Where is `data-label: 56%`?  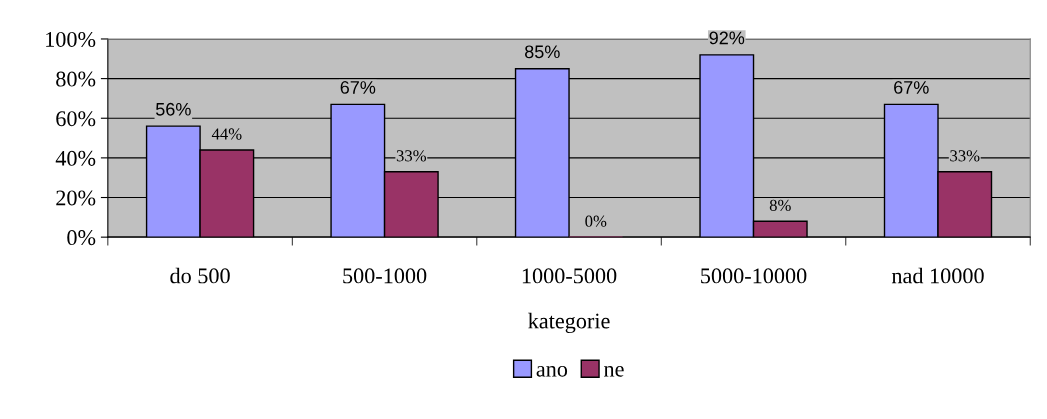
data-label: 56% is located at coordinates (173, 109).